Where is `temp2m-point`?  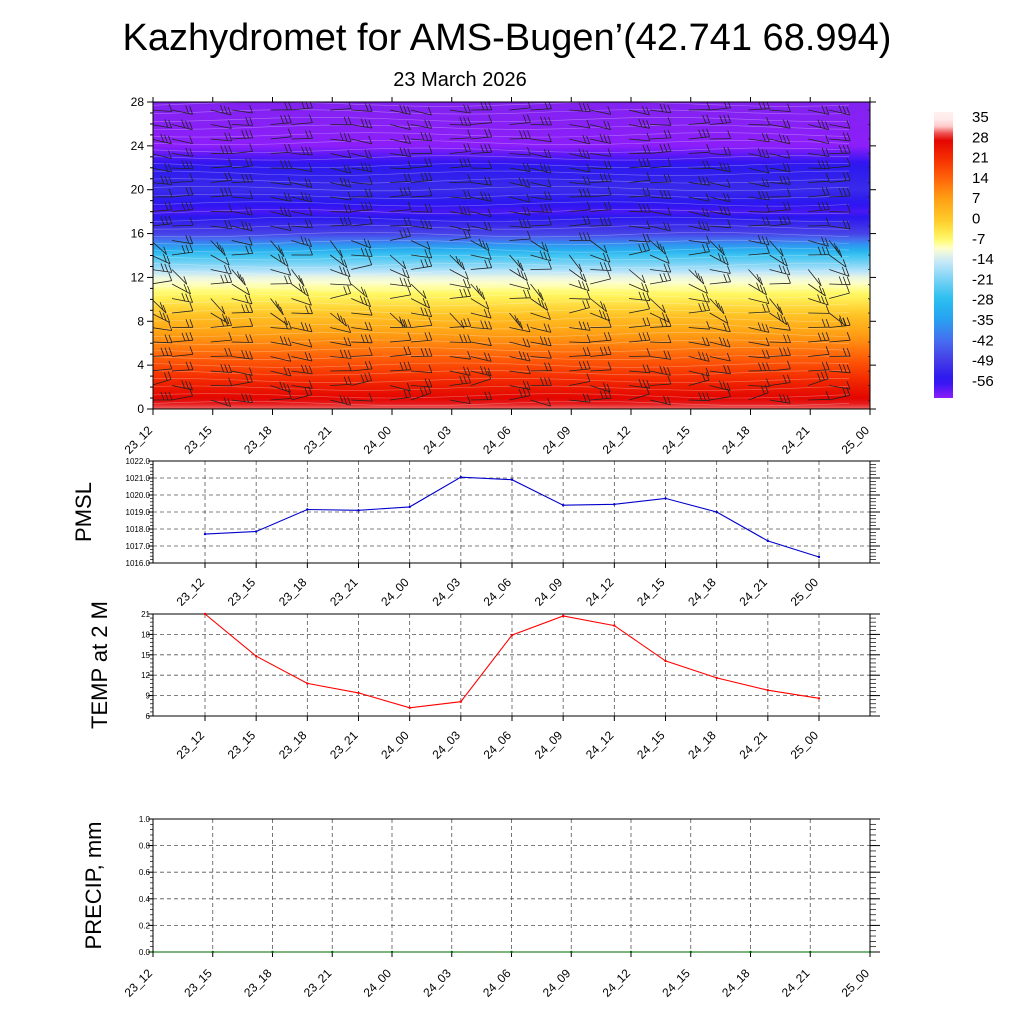 temp2m-point is located at coordinates (256, 656).